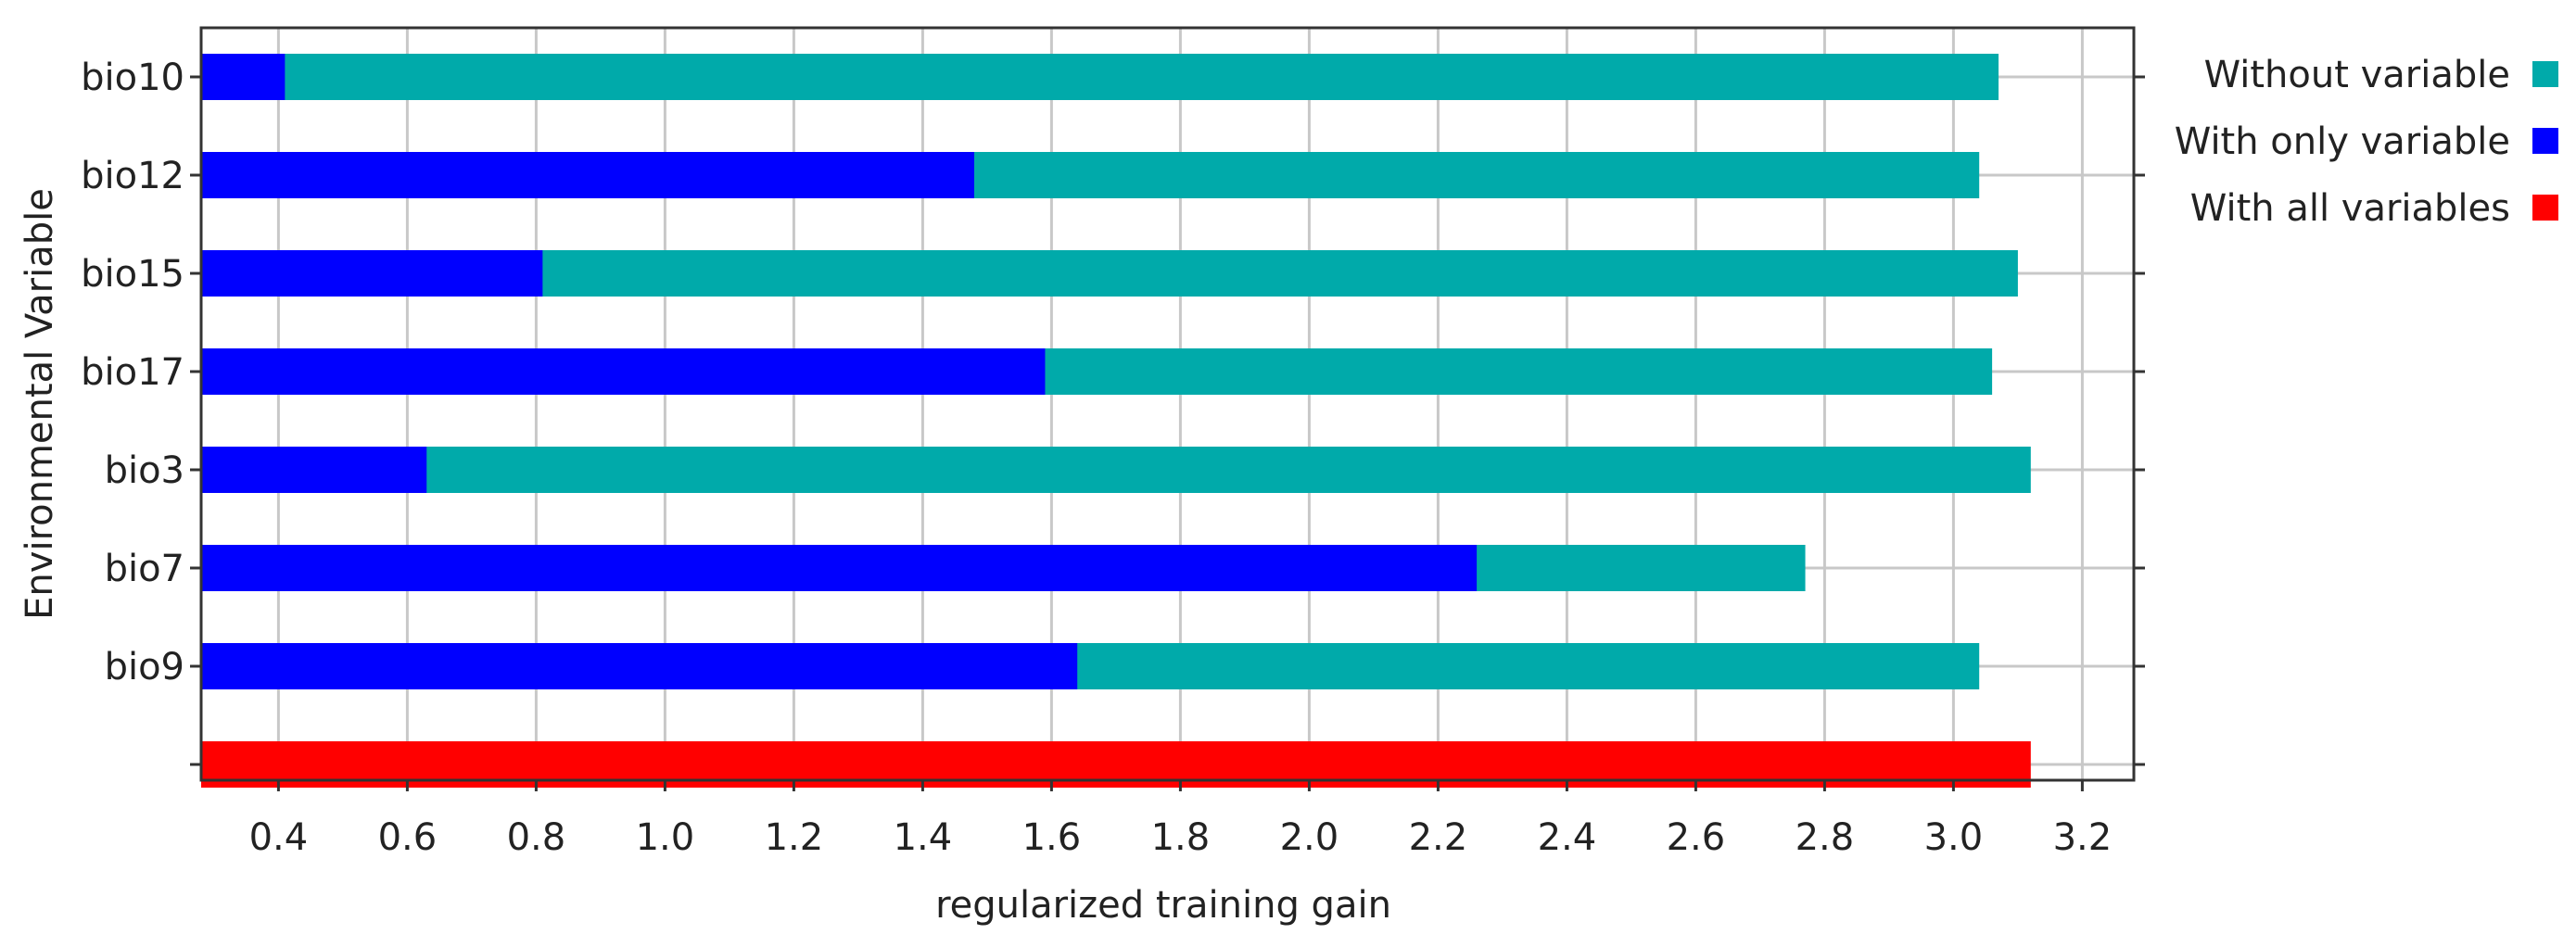 The height and width of the screenshot is (947, 2576). I want to click on legend-label: Without variable, so click(2357, 75).